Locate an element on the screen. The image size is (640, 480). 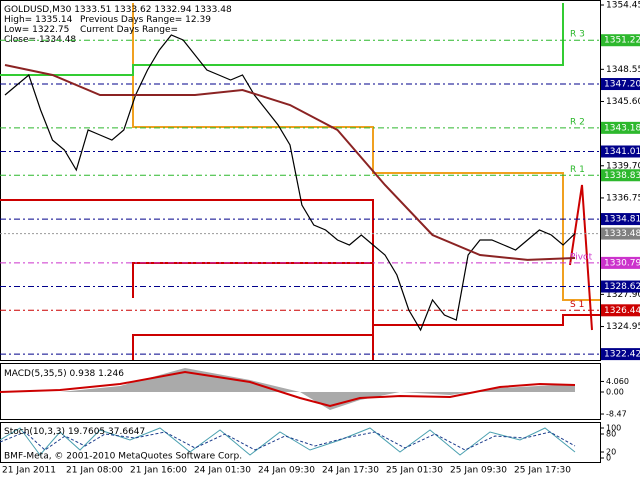
stoch-value: 37.6647 is located at coordinates (126, 432).